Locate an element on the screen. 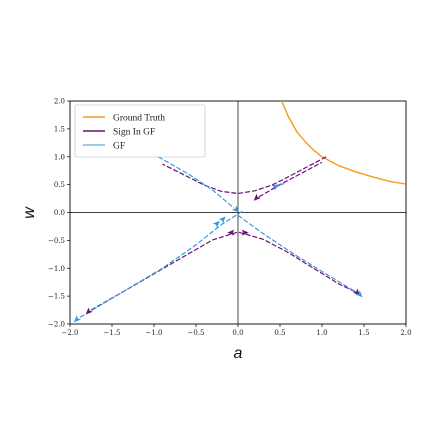 The width and height of the screenshot is (436, 436). legend-box is located at coordinates (140, 131).